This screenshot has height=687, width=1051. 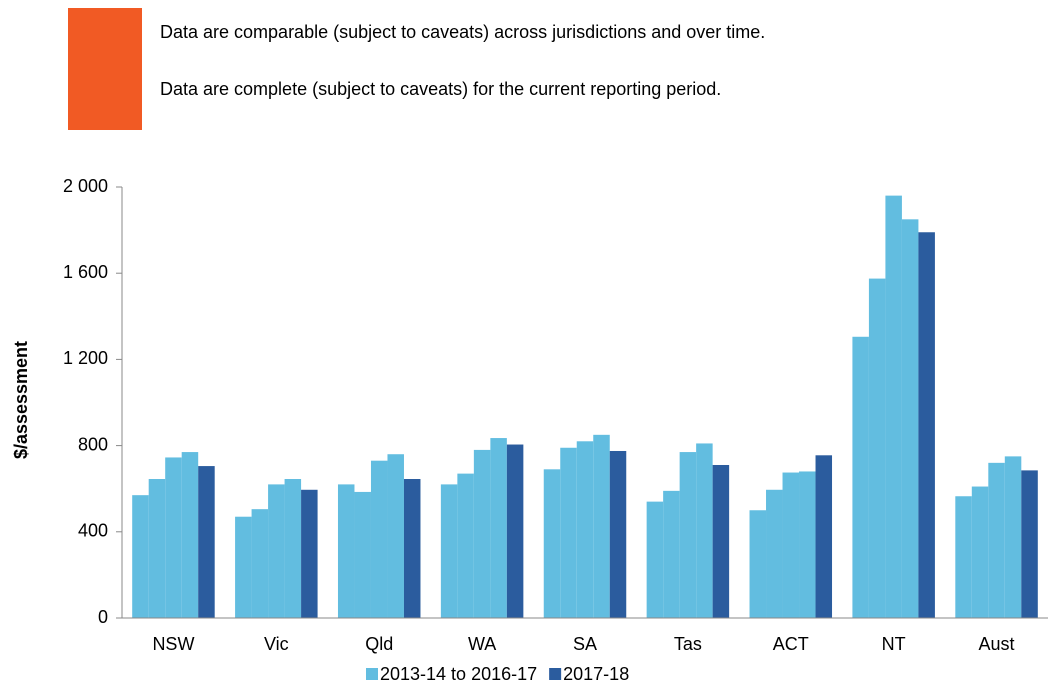 I want to click on x-tick-label: ACT, so click(x=791, y=644).